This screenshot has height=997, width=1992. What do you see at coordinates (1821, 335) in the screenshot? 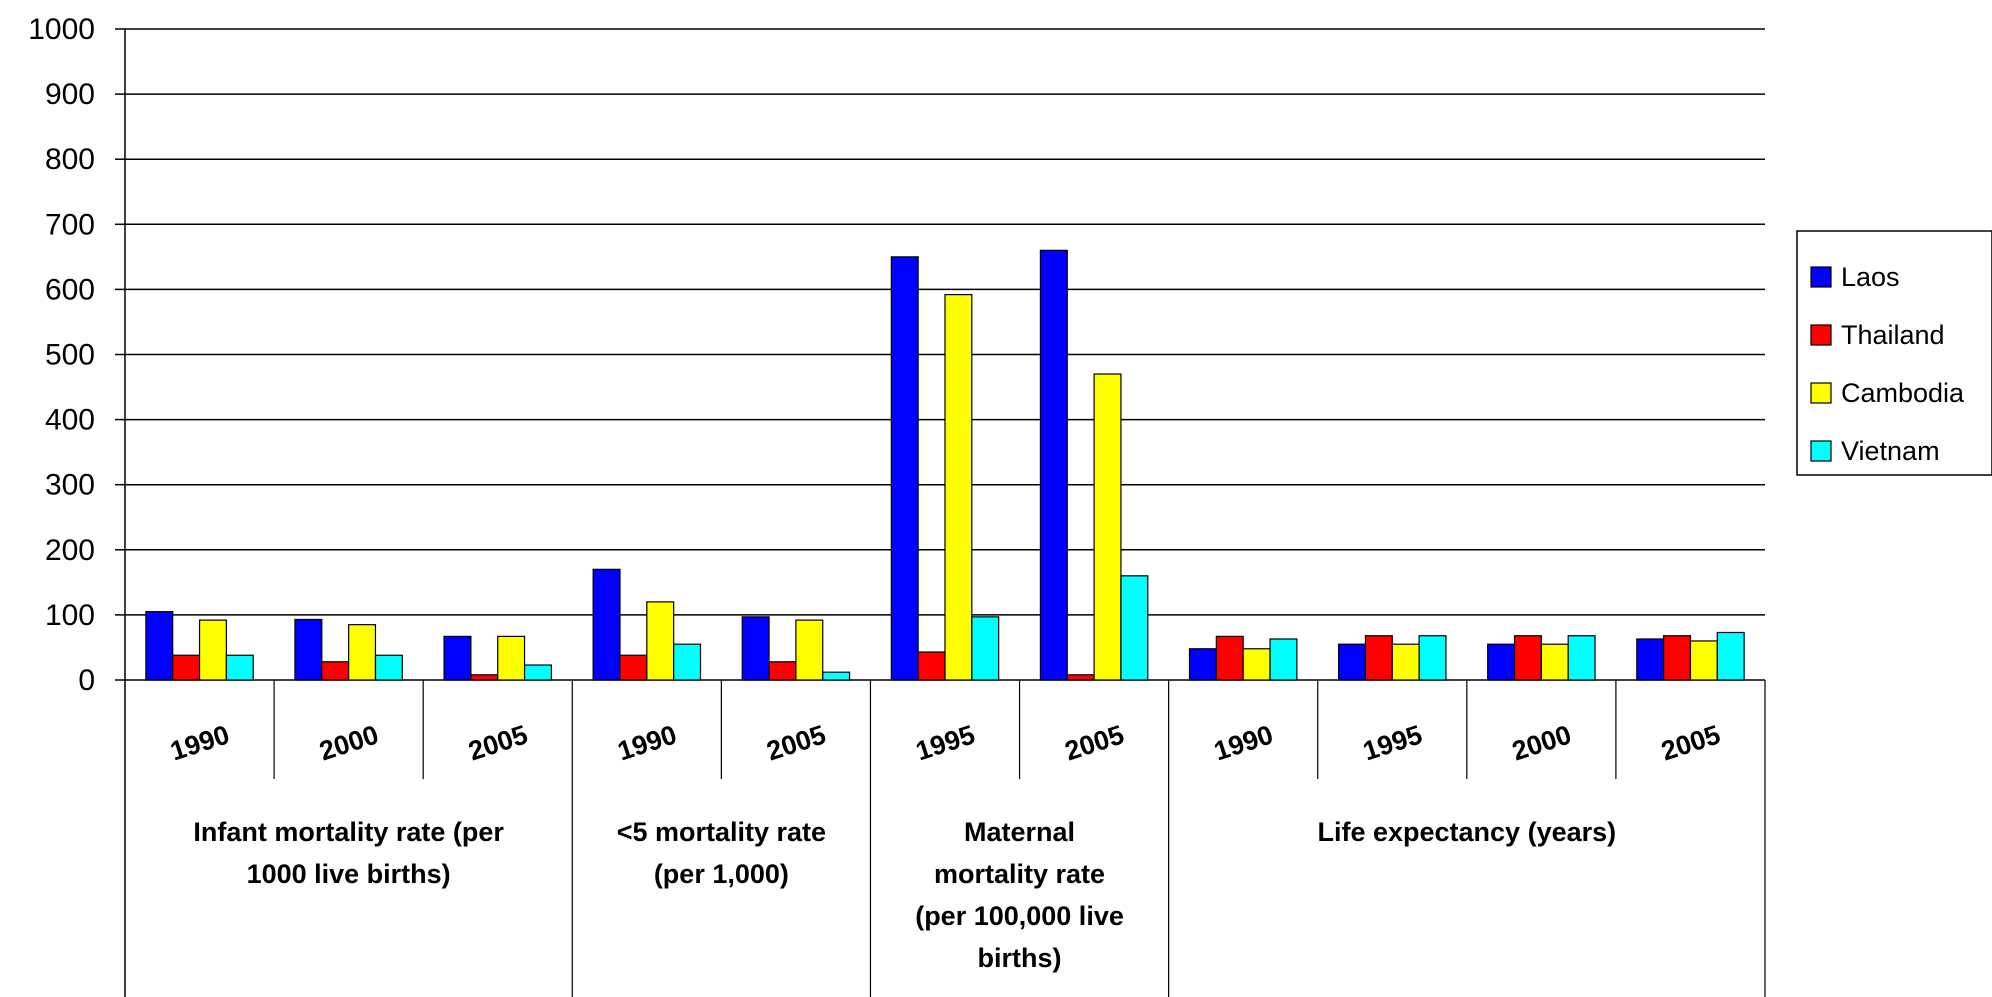
I see `legend-swatch-thailand` at bounding box center [1821, 335].